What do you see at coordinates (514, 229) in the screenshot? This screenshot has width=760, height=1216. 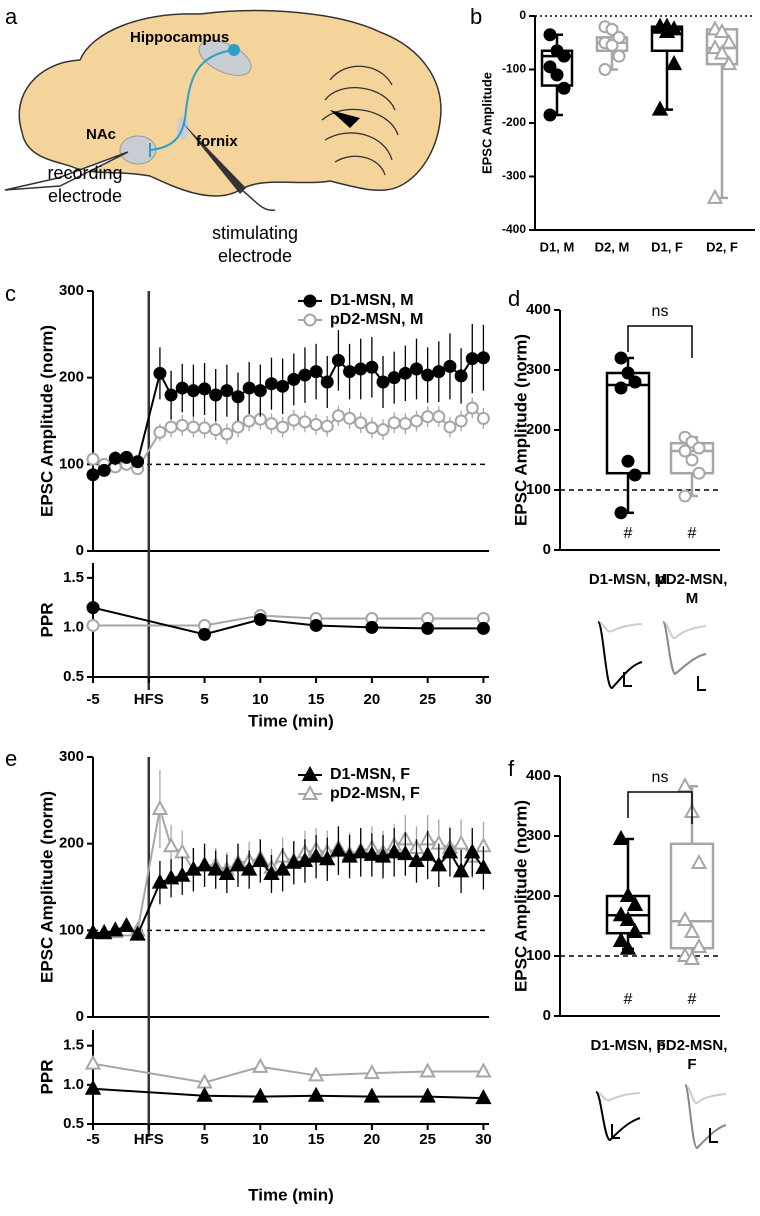 I see `y-tick-label: -400` at bounding box center [514, 229].